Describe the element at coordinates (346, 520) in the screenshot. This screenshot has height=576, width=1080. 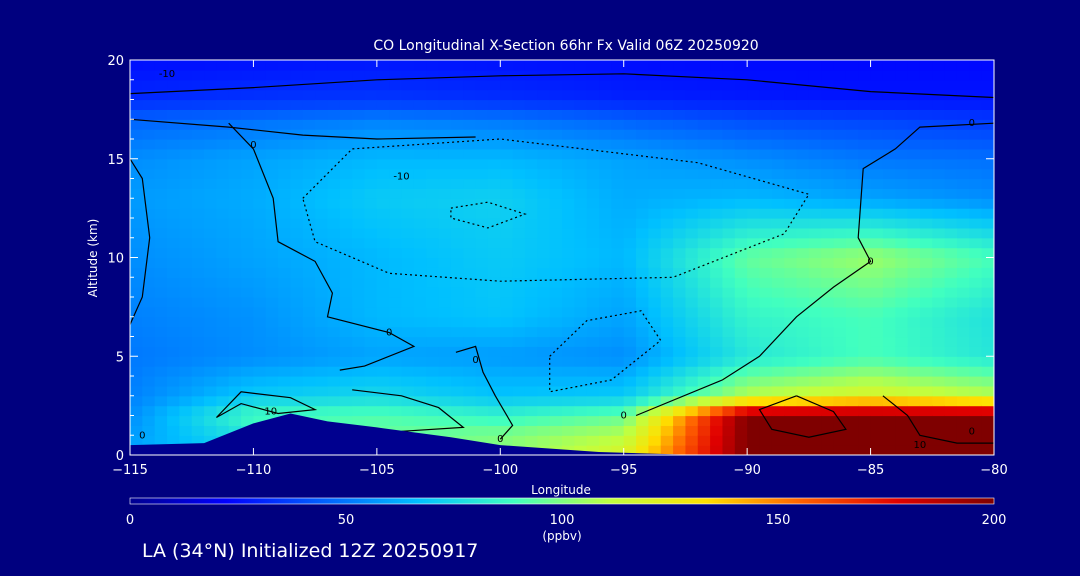
I see `colorbar-tick-label: 50` at that location.